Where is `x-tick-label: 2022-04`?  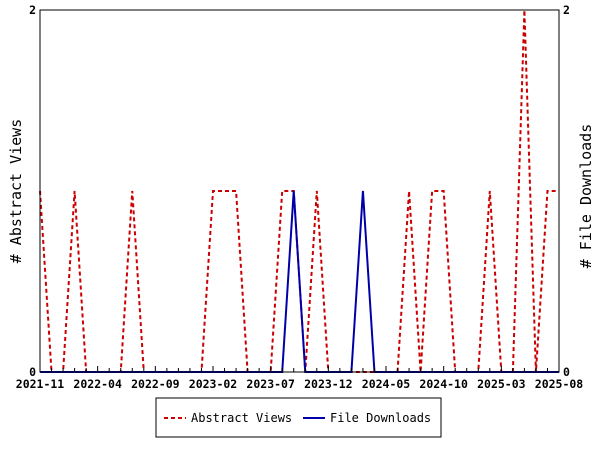 x-tick-label: 2022-04 is located at coordinates (97, 384).